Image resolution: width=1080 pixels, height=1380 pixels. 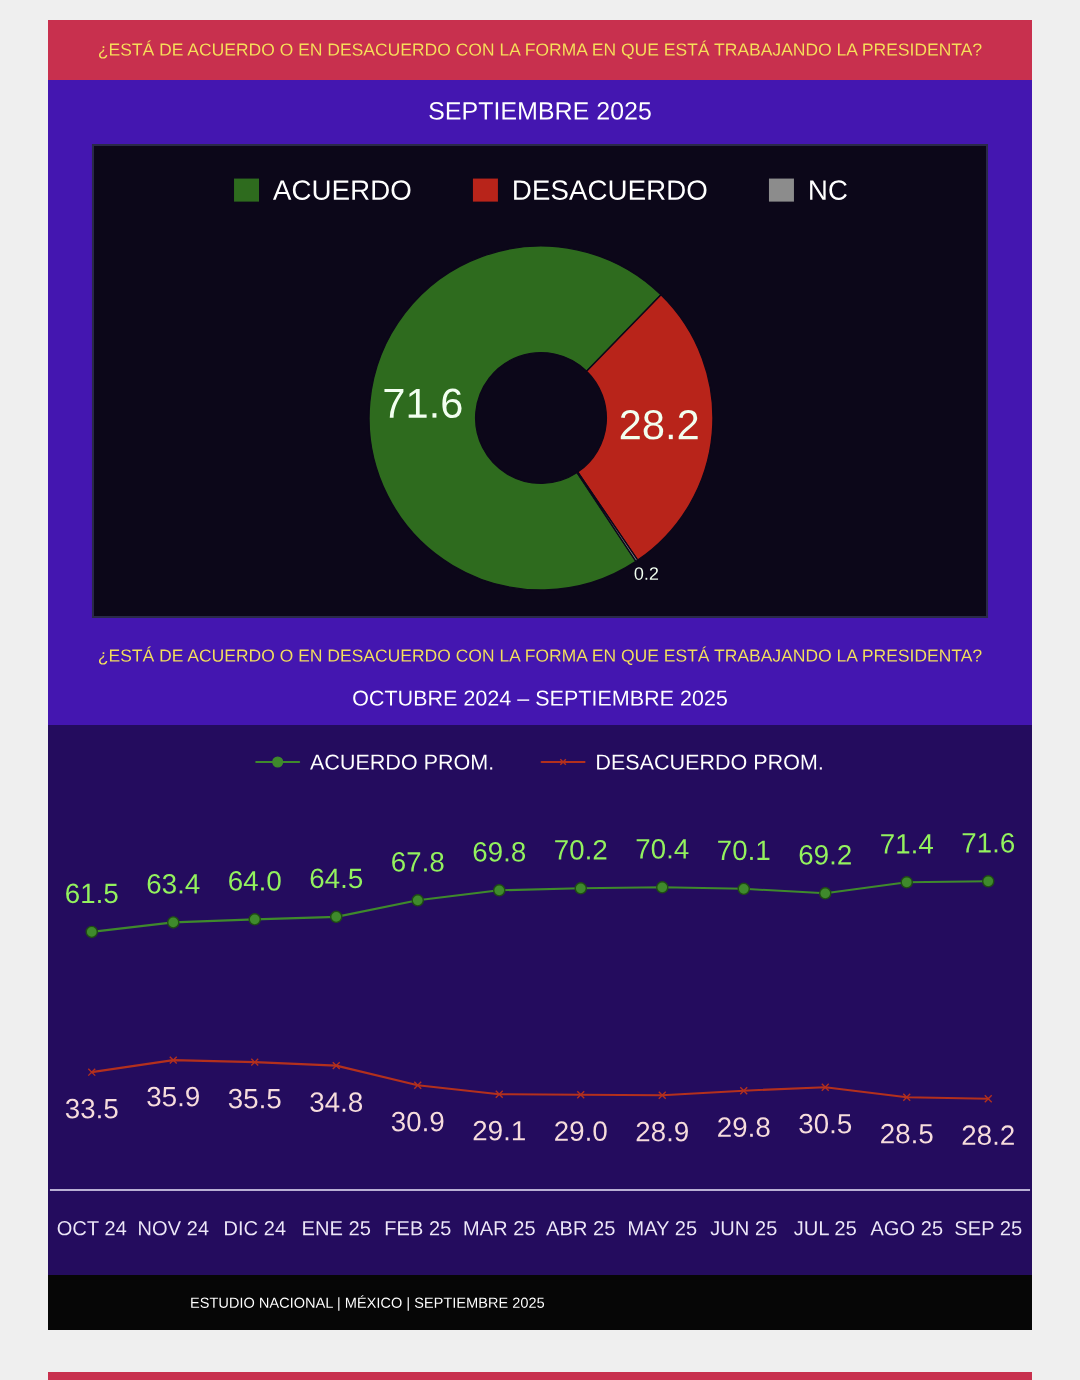 I want to click on data-label: 70.4, so click(x=662, y=848).